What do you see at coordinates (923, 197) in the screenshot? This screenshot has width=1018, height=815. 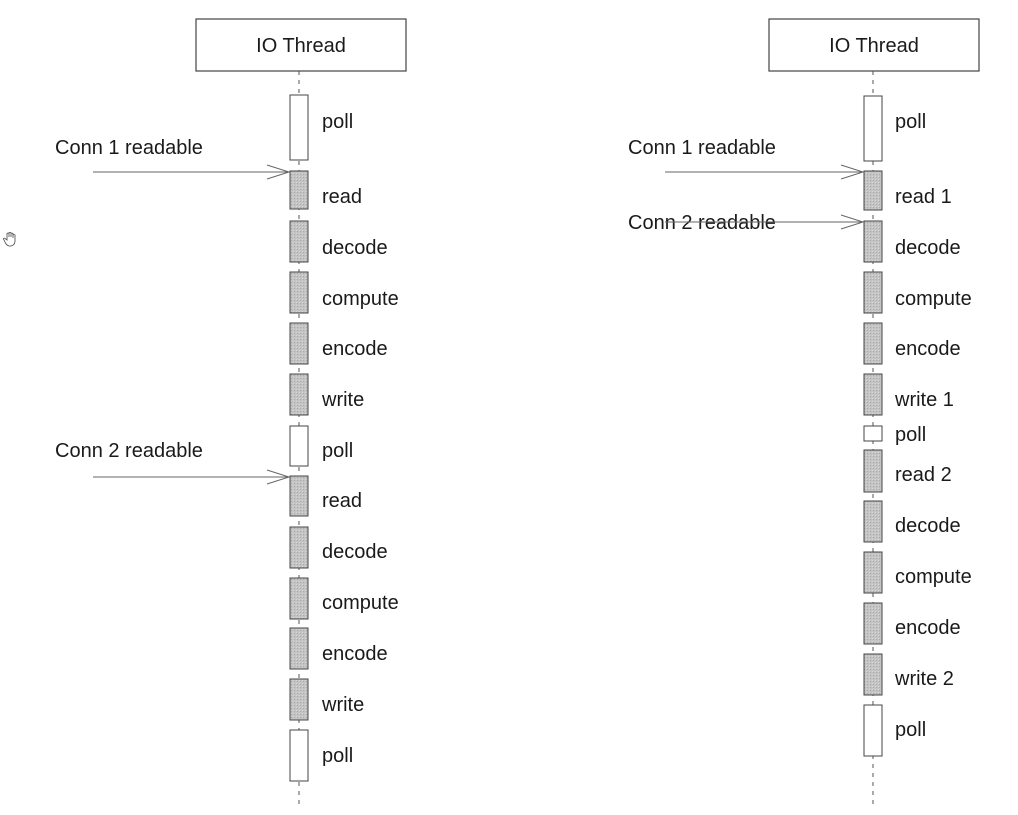 I see `step-label: read 1` at bounding box center [923, 197].